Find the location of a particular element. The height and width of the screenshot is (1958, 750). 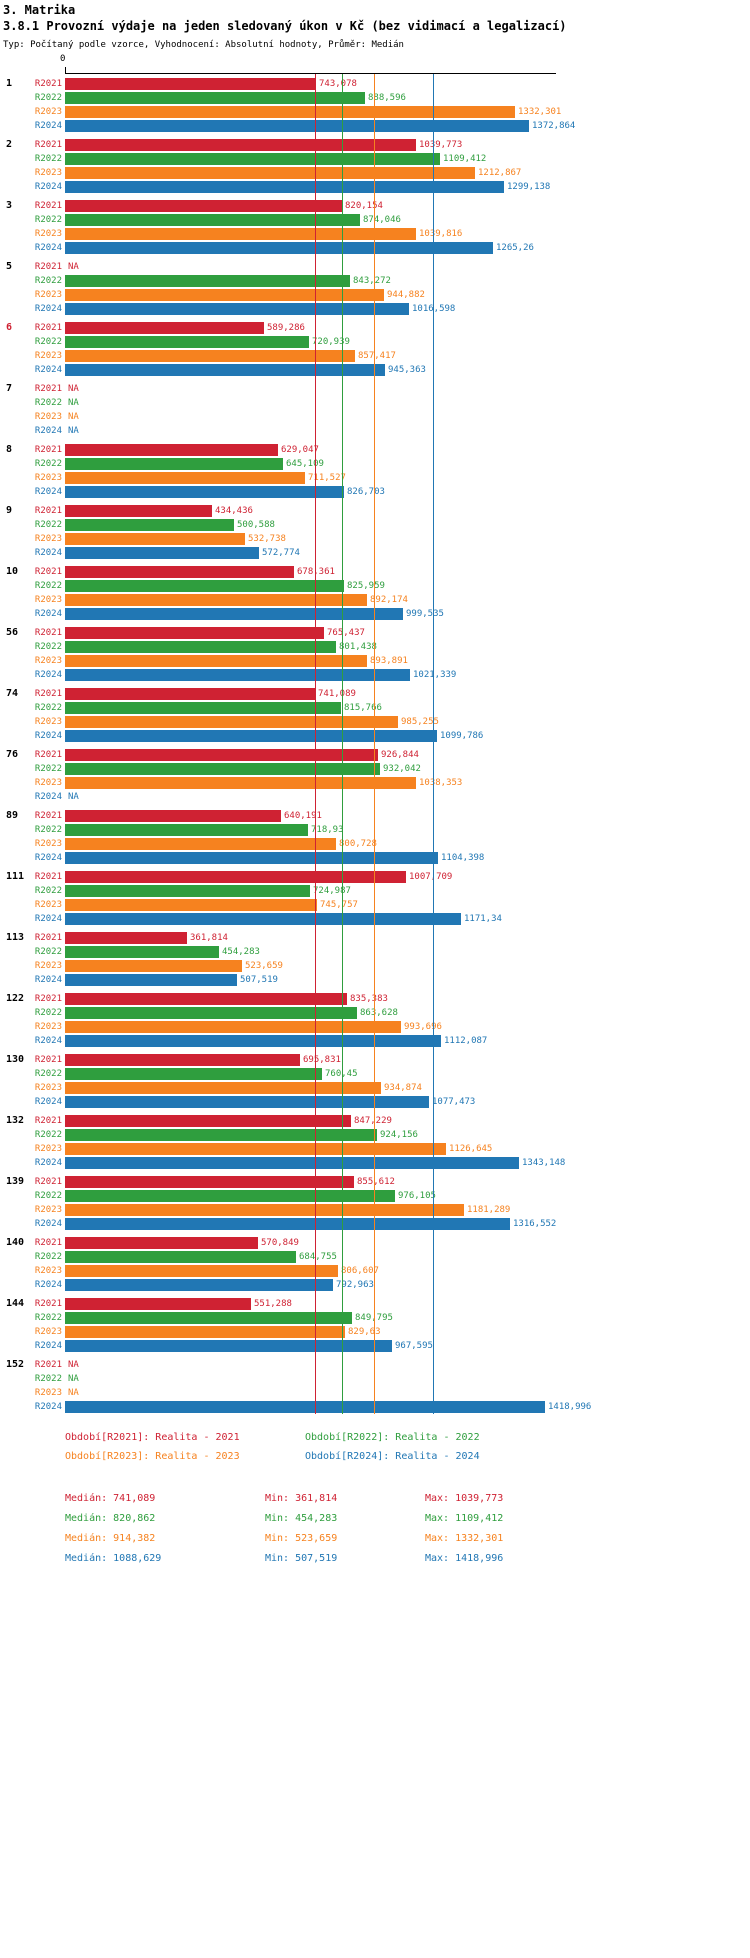

stat-max: Max: 1418,996 is located at coordinates (464, 1558).